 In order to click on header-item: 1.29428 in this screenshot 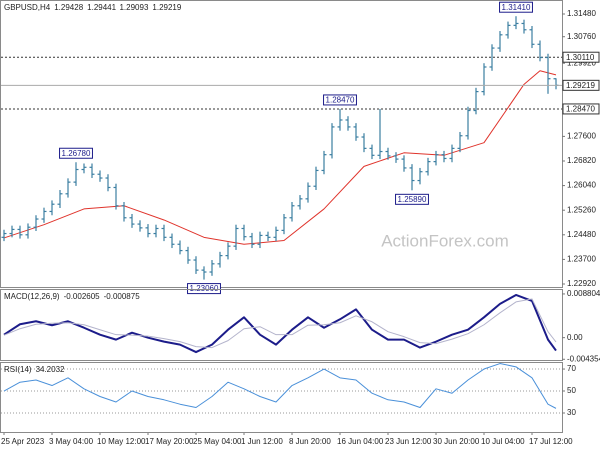, I will do `click(68, 7)`.